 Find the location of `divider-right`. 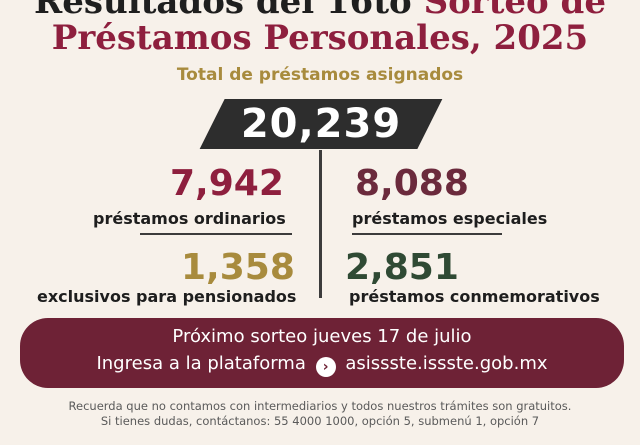

divider-right is located at coordinates (427, 234).